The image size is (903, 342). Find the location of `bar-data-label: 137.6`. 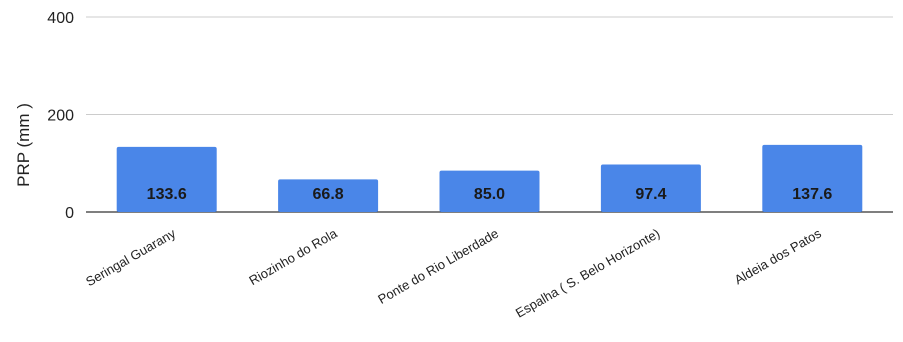

bar-data-label: 137.6 is located at coordinates (812, 194).